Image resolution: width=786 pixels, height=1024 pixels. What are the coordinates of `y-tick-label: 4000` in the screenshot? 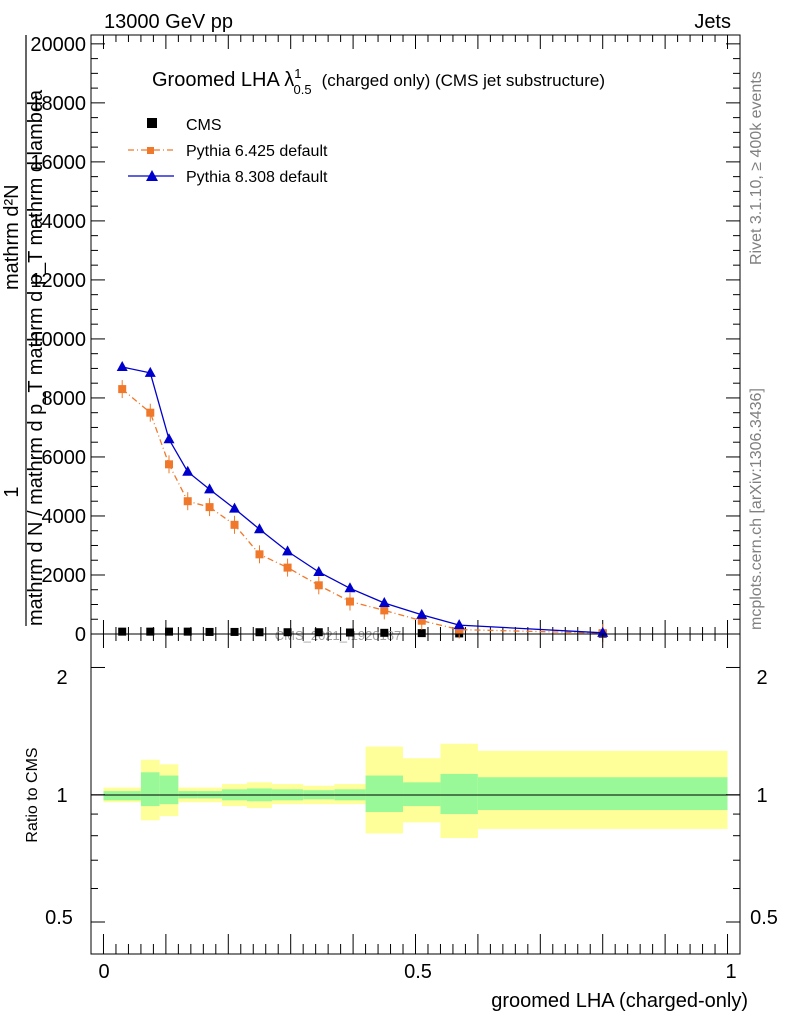 It's located at (64, 517).